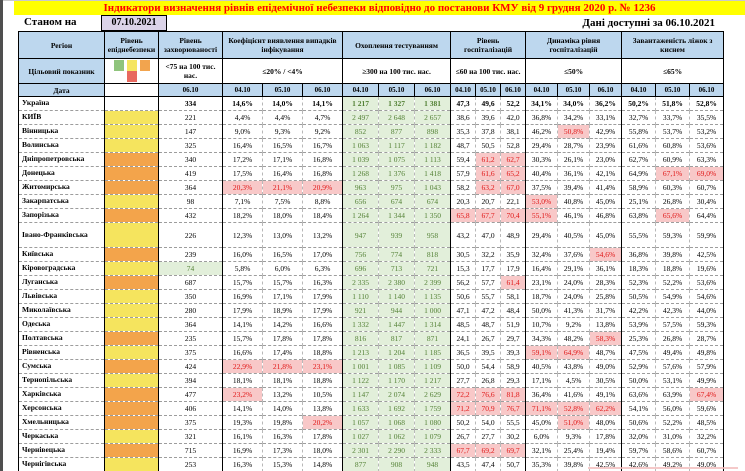 The height and width of the screenshot is (471, 745). What do you see at coordinates (573, 296) in the screenshot?
I see `value-cell: 24,0%` at bounding box center [573, 296].